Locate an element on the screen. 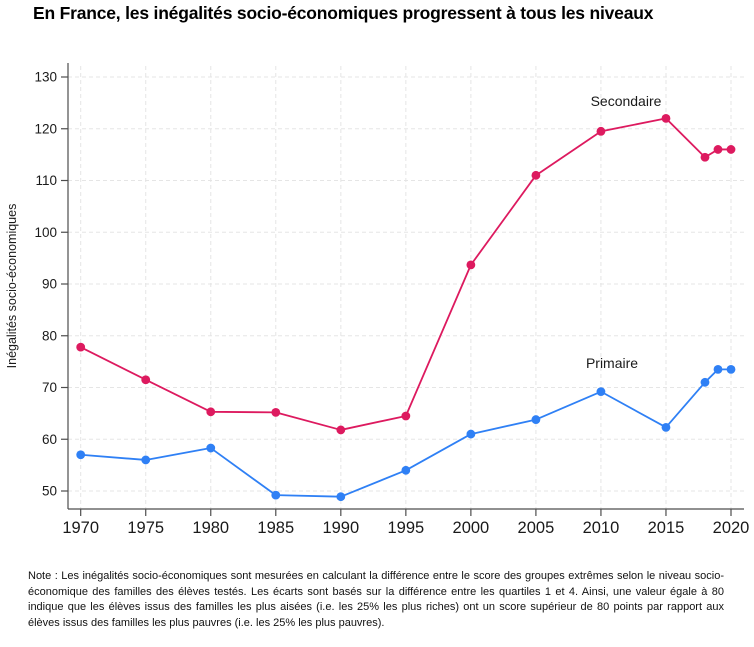 The width and height of the screenshot is (754, 647). y-tick-label: 90 is located at coordinates (49, 284).